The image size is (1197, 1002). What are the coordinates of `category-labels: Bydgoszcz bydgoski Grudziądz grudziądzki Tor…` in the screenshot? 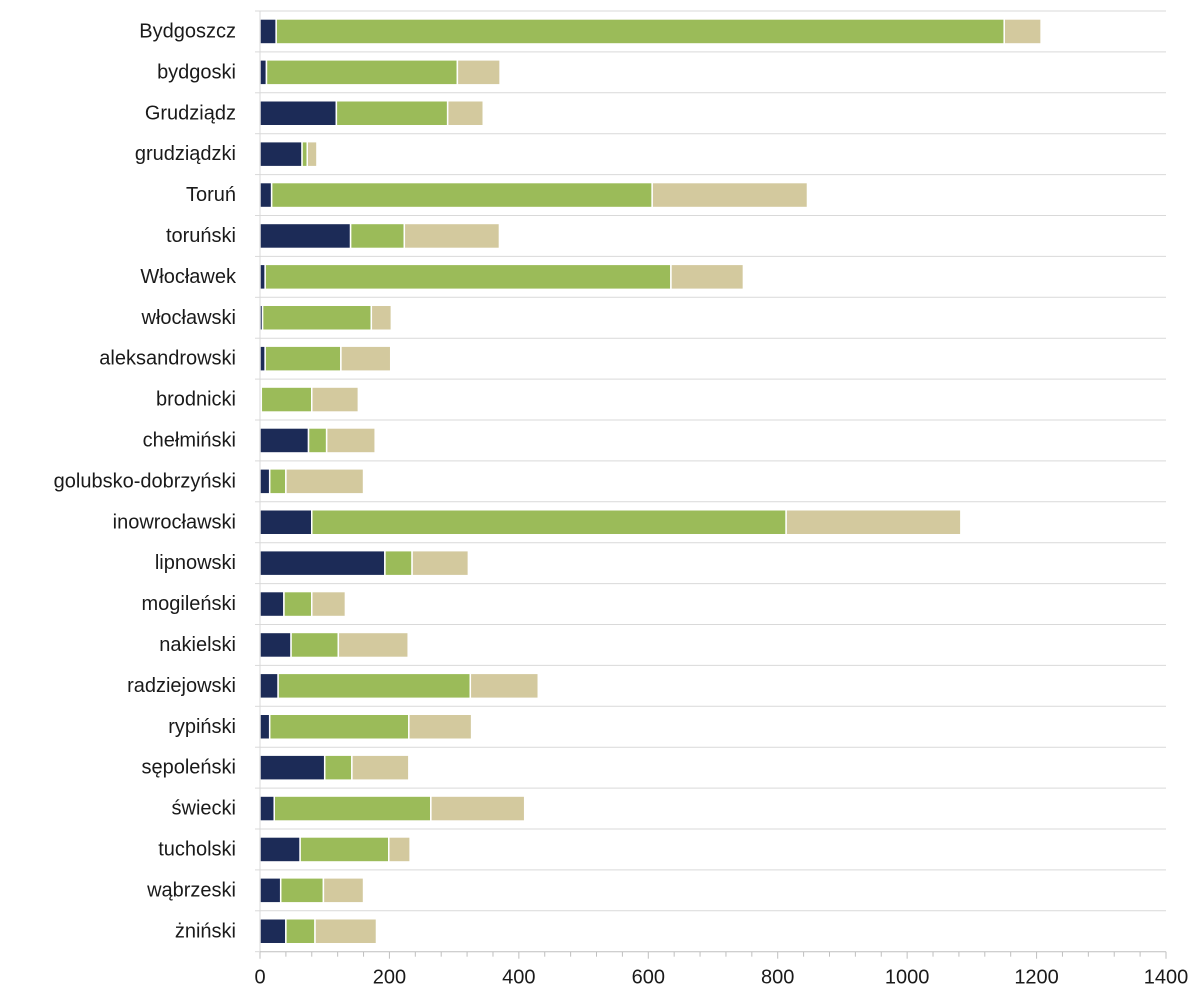 It's located at (145, 481).